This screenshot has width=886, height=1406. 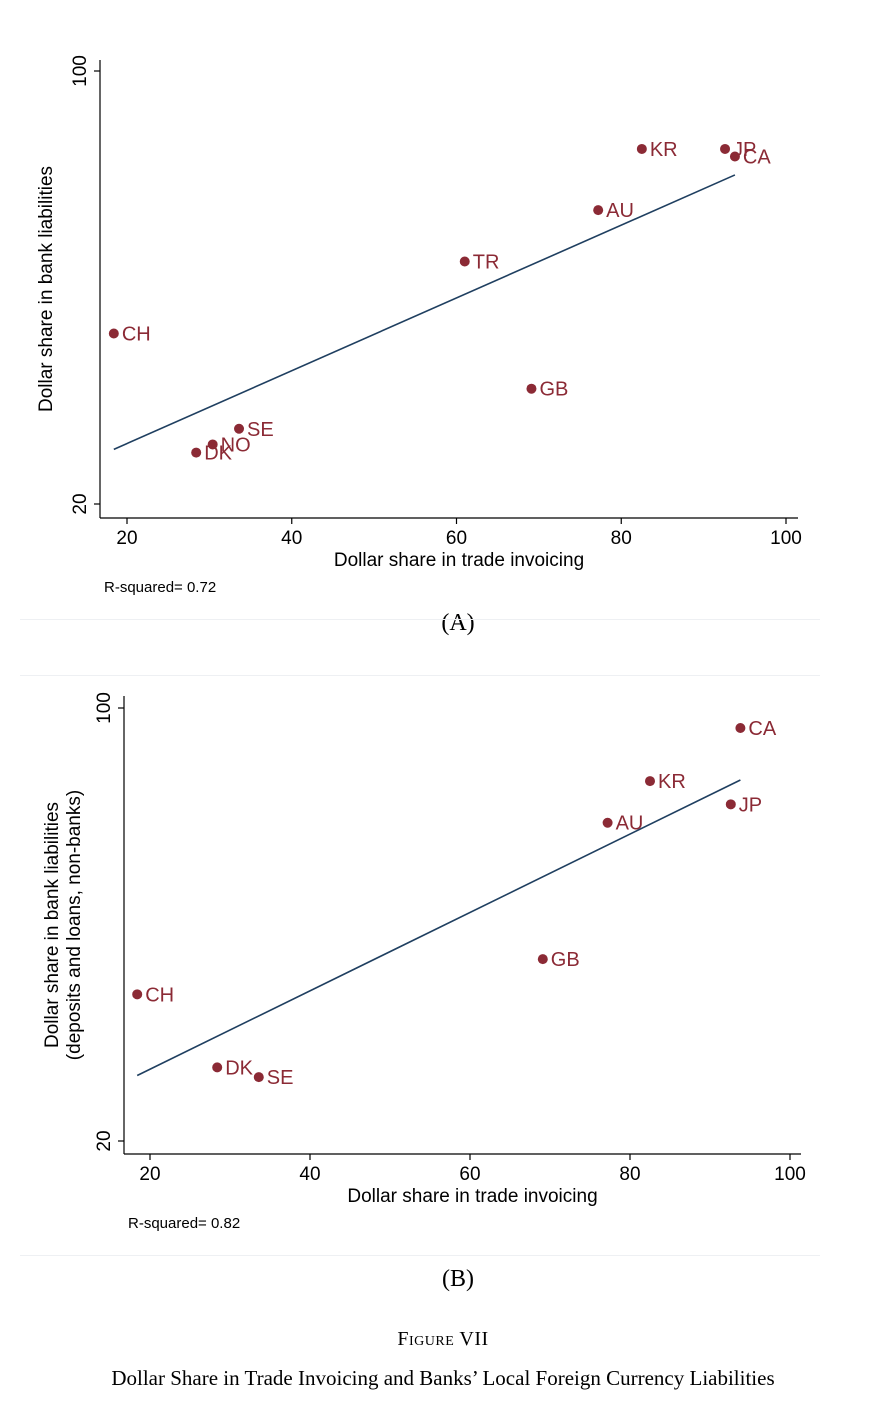 I want to click on figure-number: Figure VII, so click(x=443, y=1339).